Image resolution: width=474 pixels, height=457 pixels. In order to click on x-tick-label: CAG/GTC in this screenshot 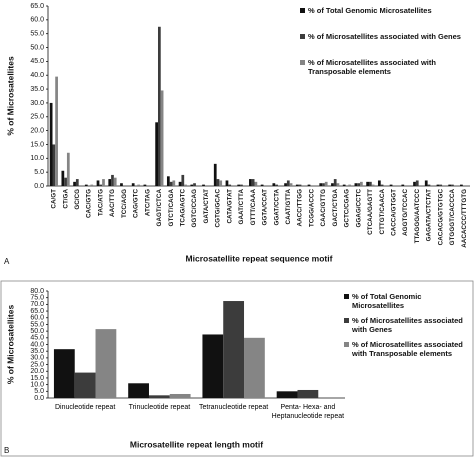, I will do `click(136, 203)`.